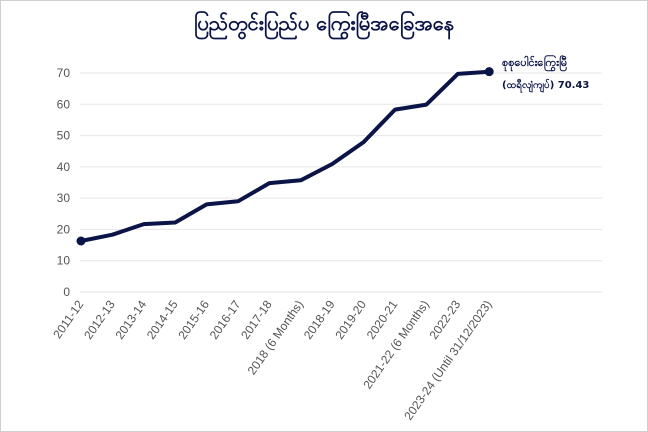 The height and width of the screenshot is (432, 648). What do you see at coordinates (131, 319) in the screenshot?
I see `x-tick-label: 2013-14` at bounding box center [131, 319].